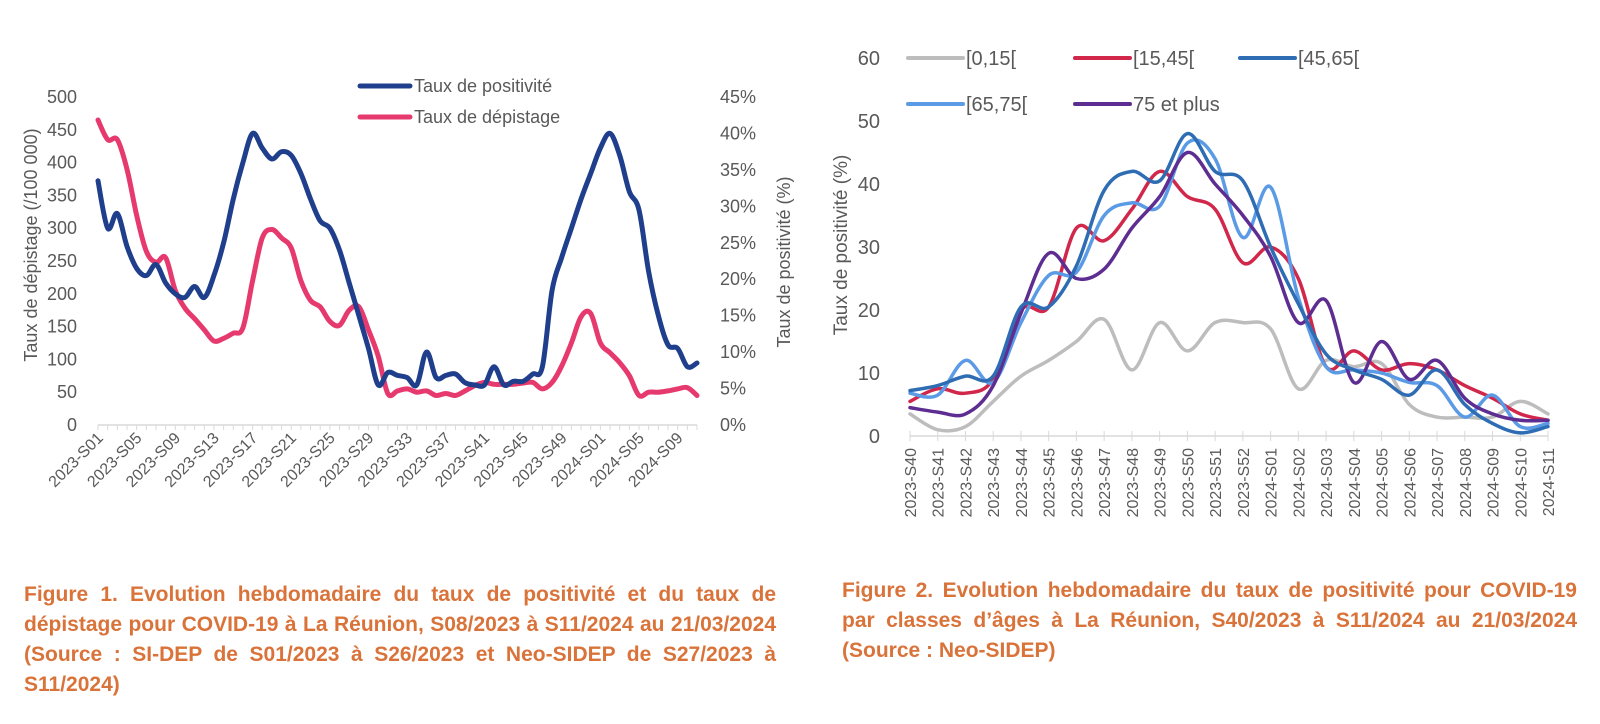  Describe the element at coordinates (1327, 482) in the screenshot. I see `x-tick-label: 2024-S03` at that location.